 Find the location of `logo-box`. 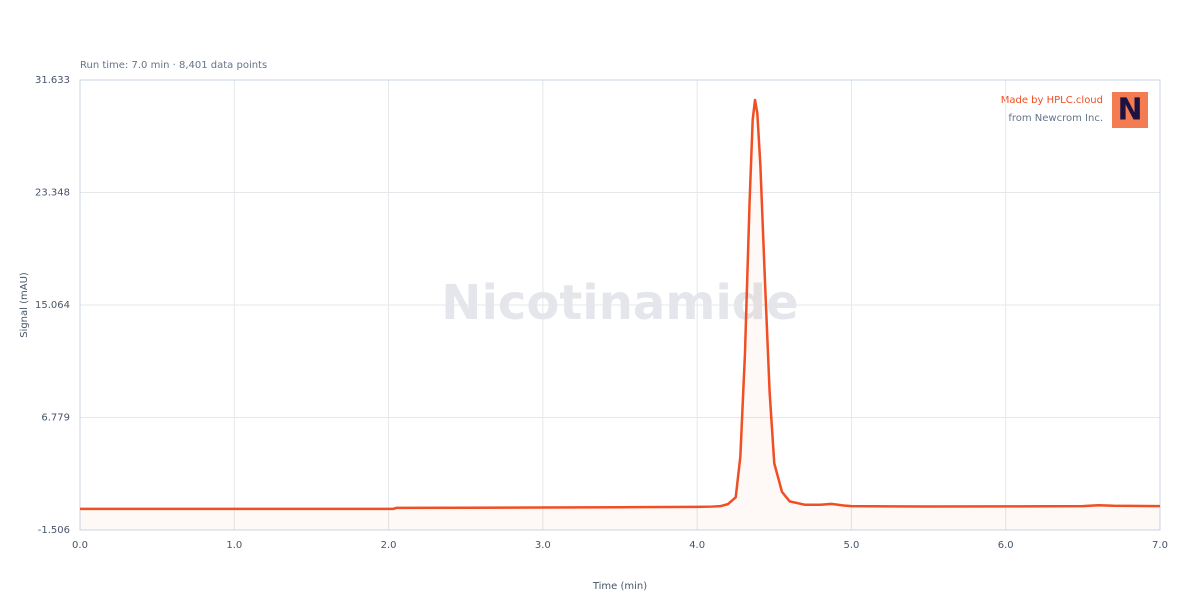

logo-box is located at coordinates (1130, 110).